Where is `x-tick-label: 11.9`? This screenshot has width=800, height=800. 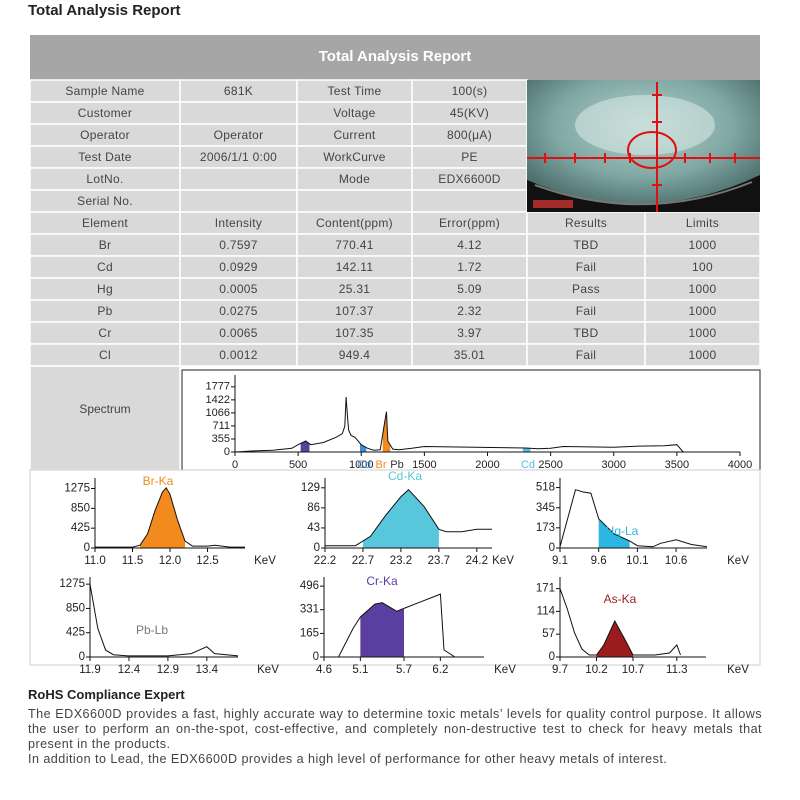 x-tick-label: 11.9 is located at coordinates (90, 670).